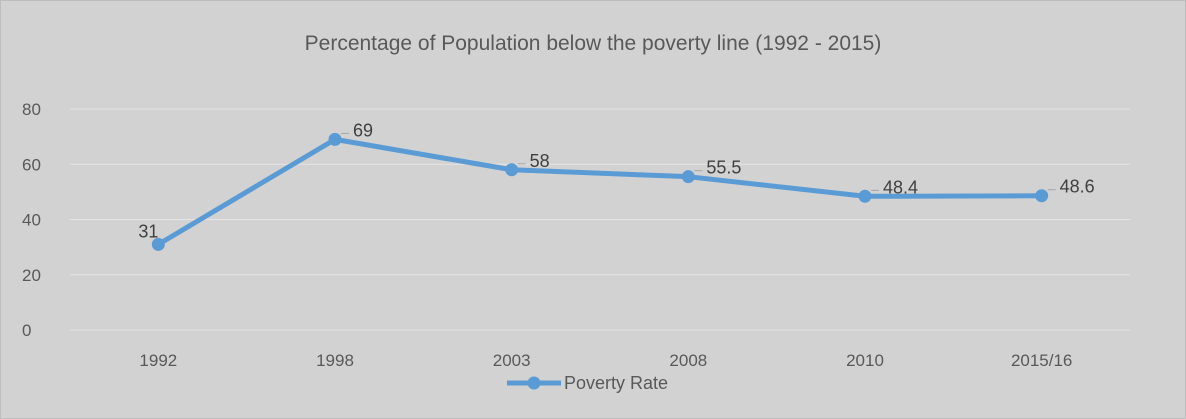  I want to click on y-tick-label: 20, so click(31, 275).